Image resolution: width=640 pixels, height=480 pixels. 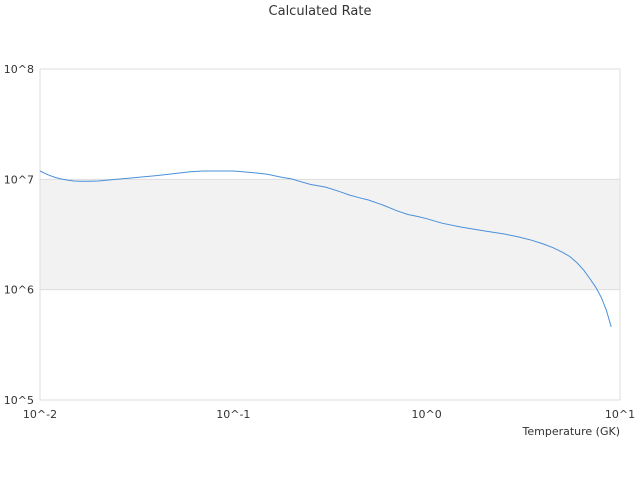 I want to click on y-tick-label: 10^7, so click(x=19, y=179).